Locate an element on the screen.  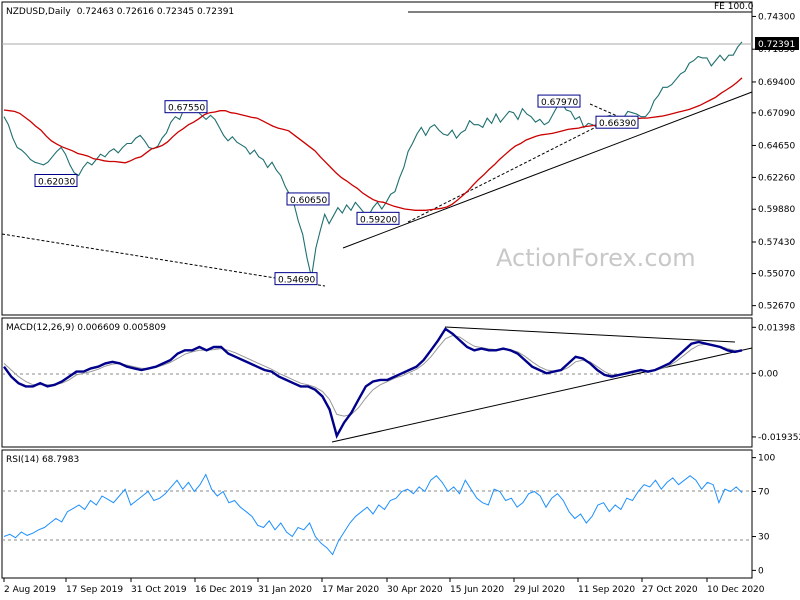
price-label: 0.67550 is located at coordinates (186, 109).